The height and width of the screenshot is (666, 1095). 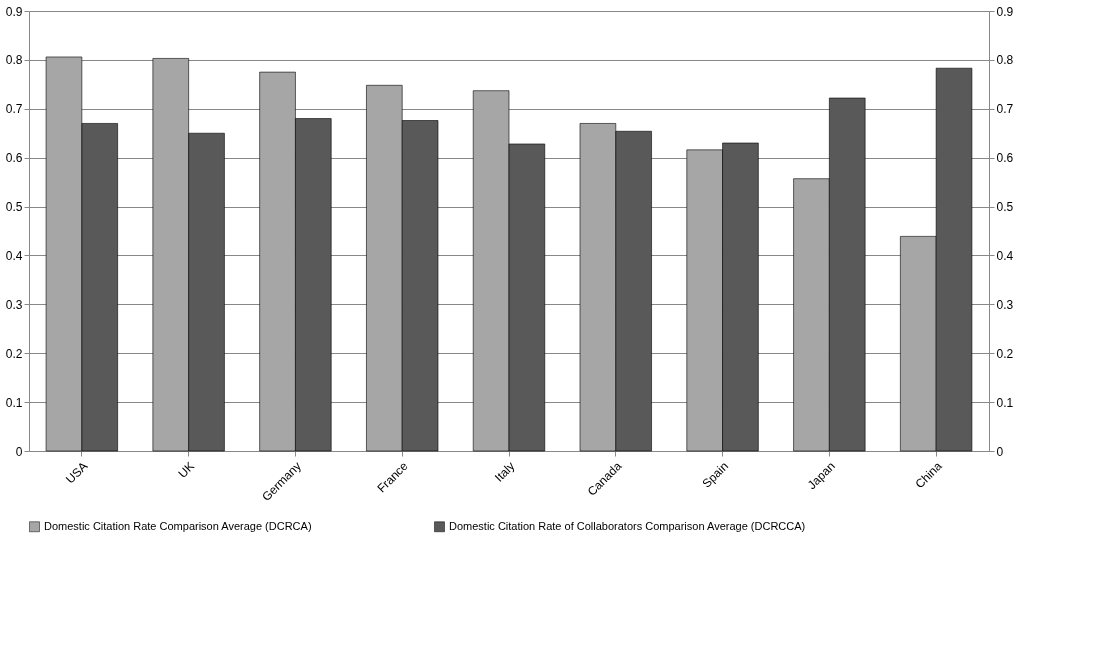 What do you see at coordinates (14, 207) in the screenshot?
I see `y-tick-label: 0.5` at bounding box center [14, 207].